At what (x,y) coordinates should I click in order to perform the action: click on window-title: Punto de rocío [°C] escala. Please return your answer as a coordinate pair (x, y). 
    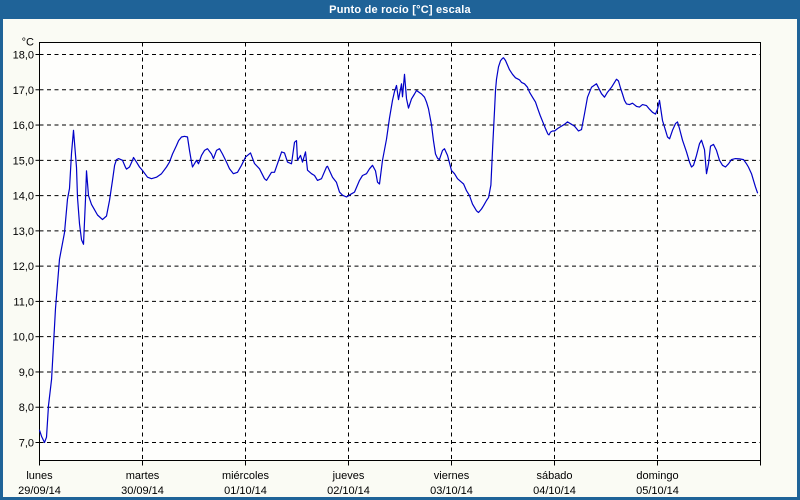
    Looking at the image, I should click on (400, 9).